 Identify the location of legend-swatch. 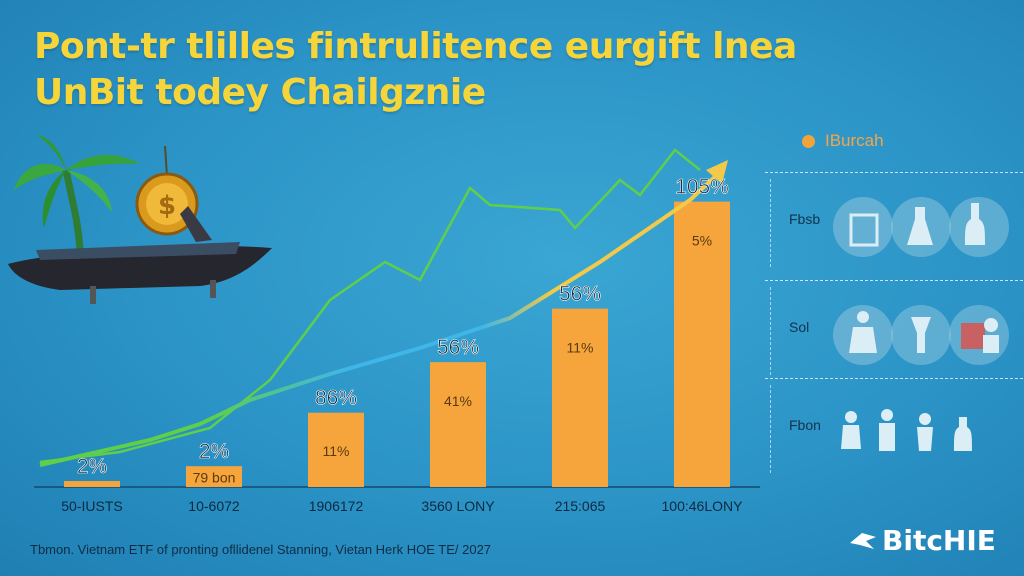
(808, 141).